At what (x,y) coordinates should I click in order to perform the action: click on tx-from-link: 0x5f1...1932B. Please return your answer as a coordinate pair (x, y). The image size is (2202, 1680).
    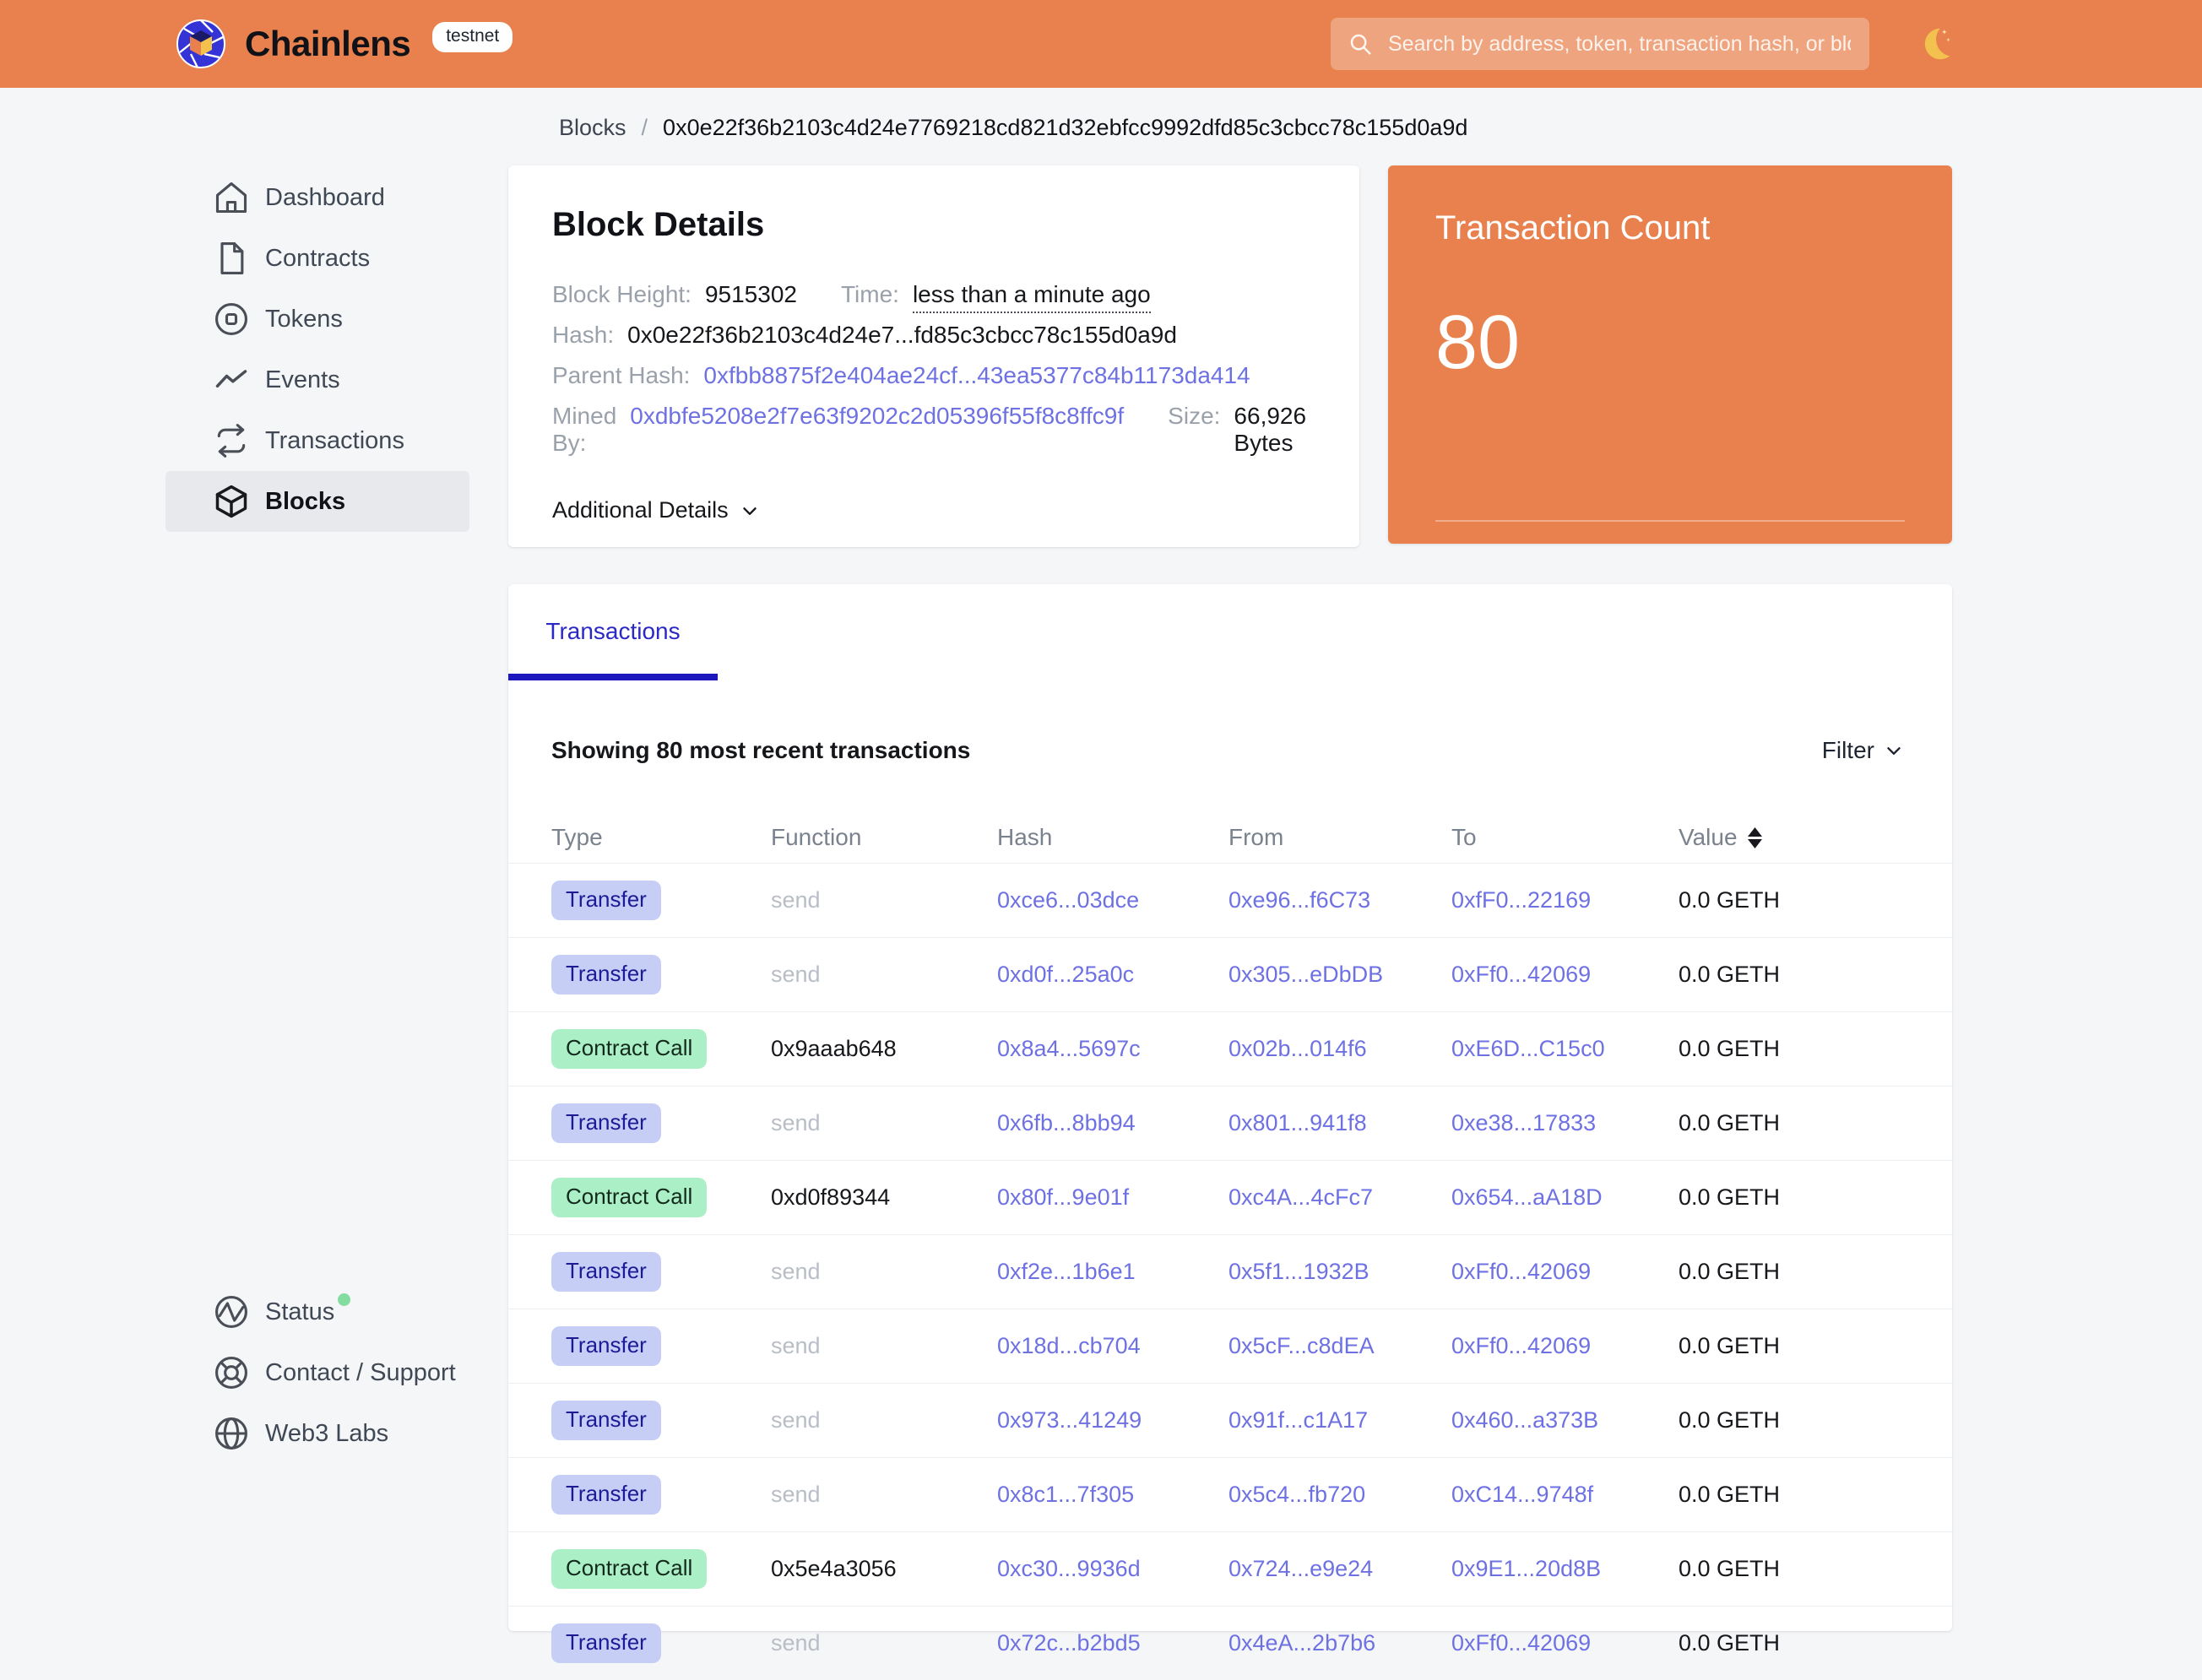
    Looking at the image, I should click on (1298, 1271).